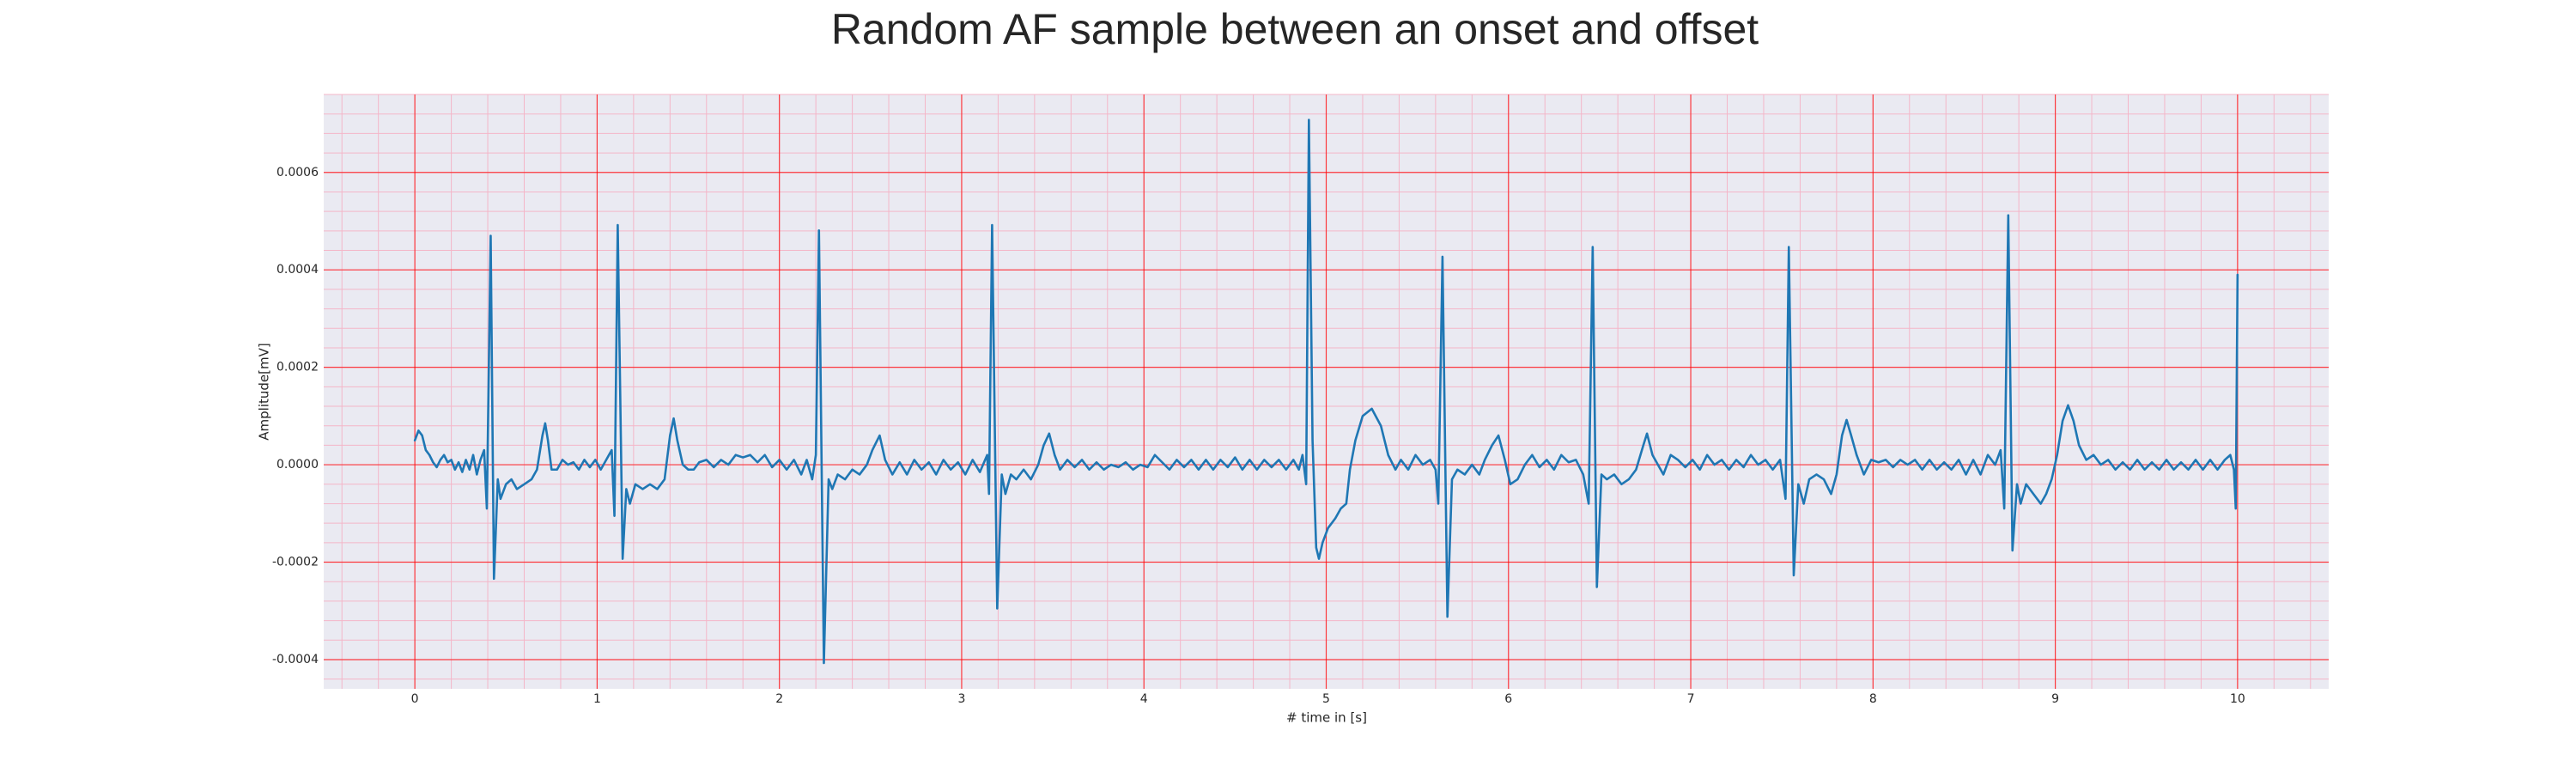  What do you see at coordinates (597, 699) in the screenshot?
I see `x-tick-label: 1` at bounding box center [597, 699].